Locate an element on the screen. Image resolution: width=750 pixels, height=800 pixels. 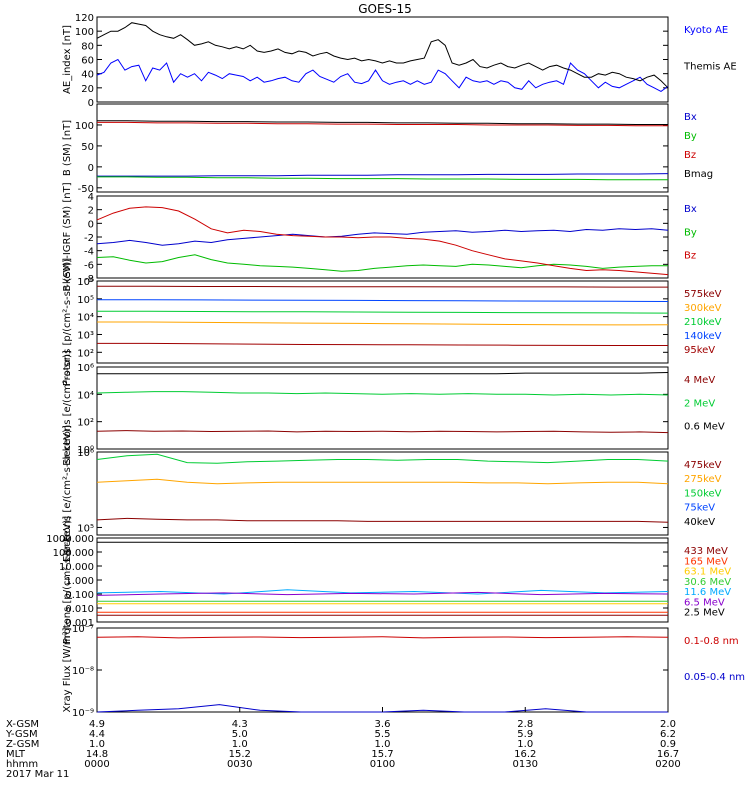
footer-value: 16.2 is located at coordinates (525, 754).